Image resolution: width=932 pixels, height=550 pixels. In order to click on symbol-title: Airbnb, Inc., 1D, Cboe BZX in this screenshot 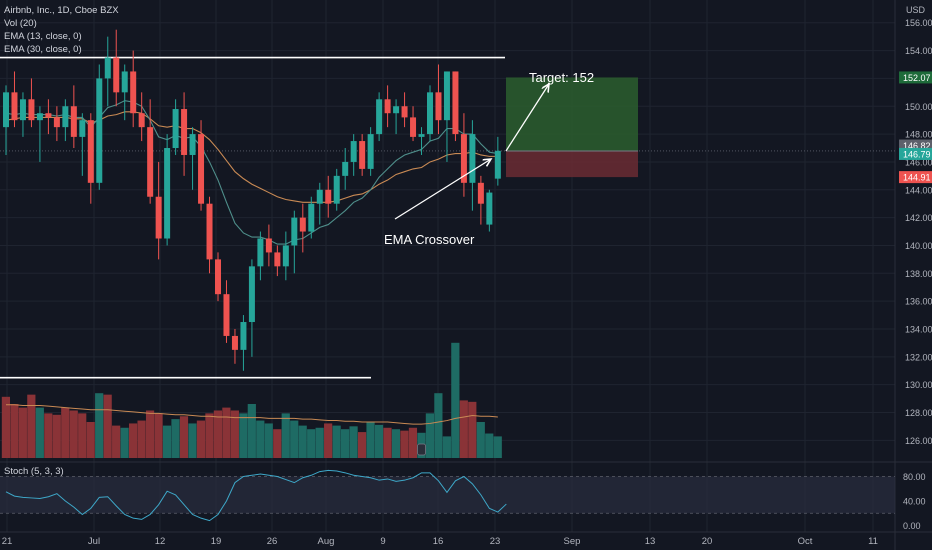, I will do `click(61, 10)`.